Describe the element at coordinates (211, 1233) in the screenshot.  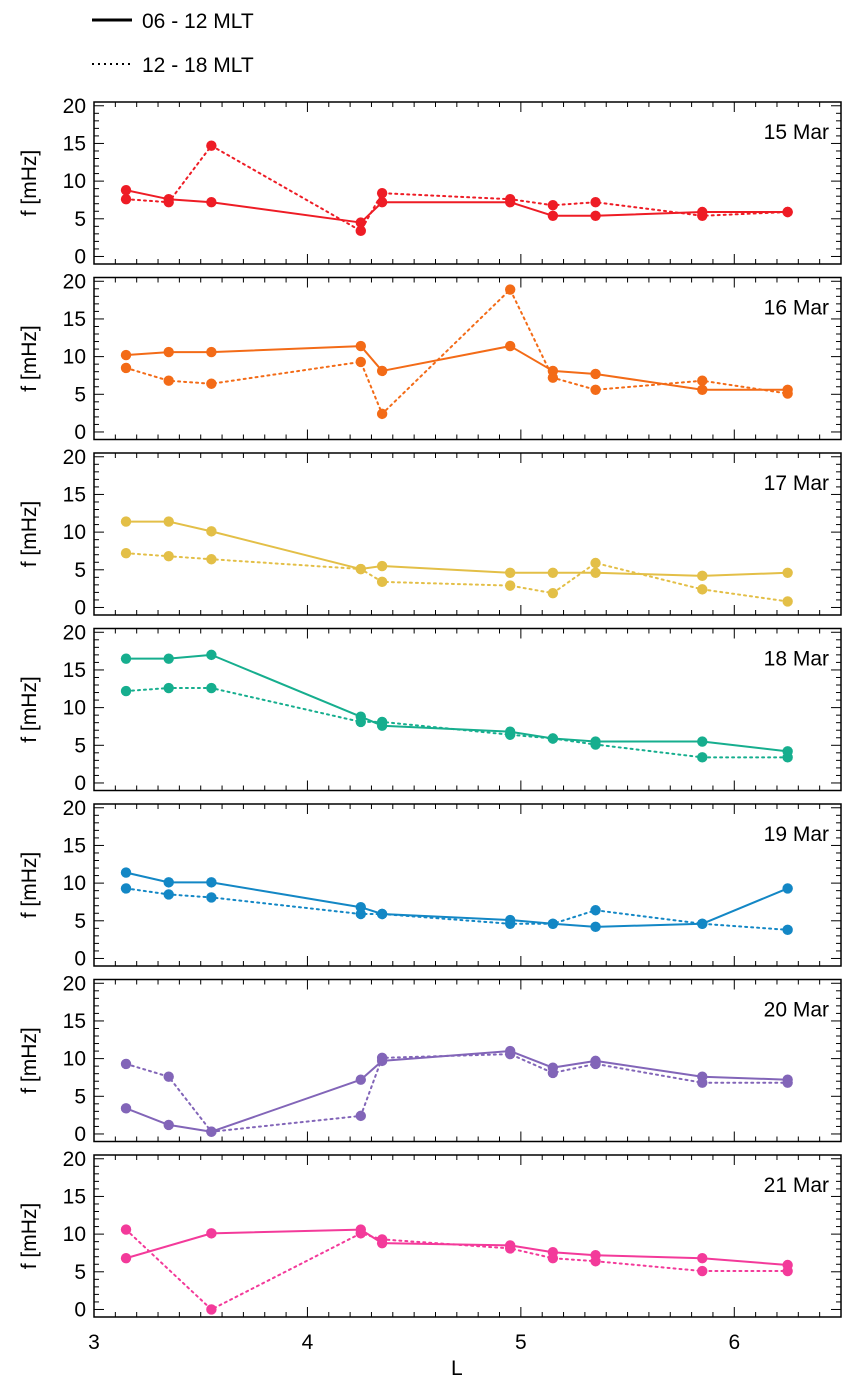
I see `panel-21-mar-solid-point` at that location.